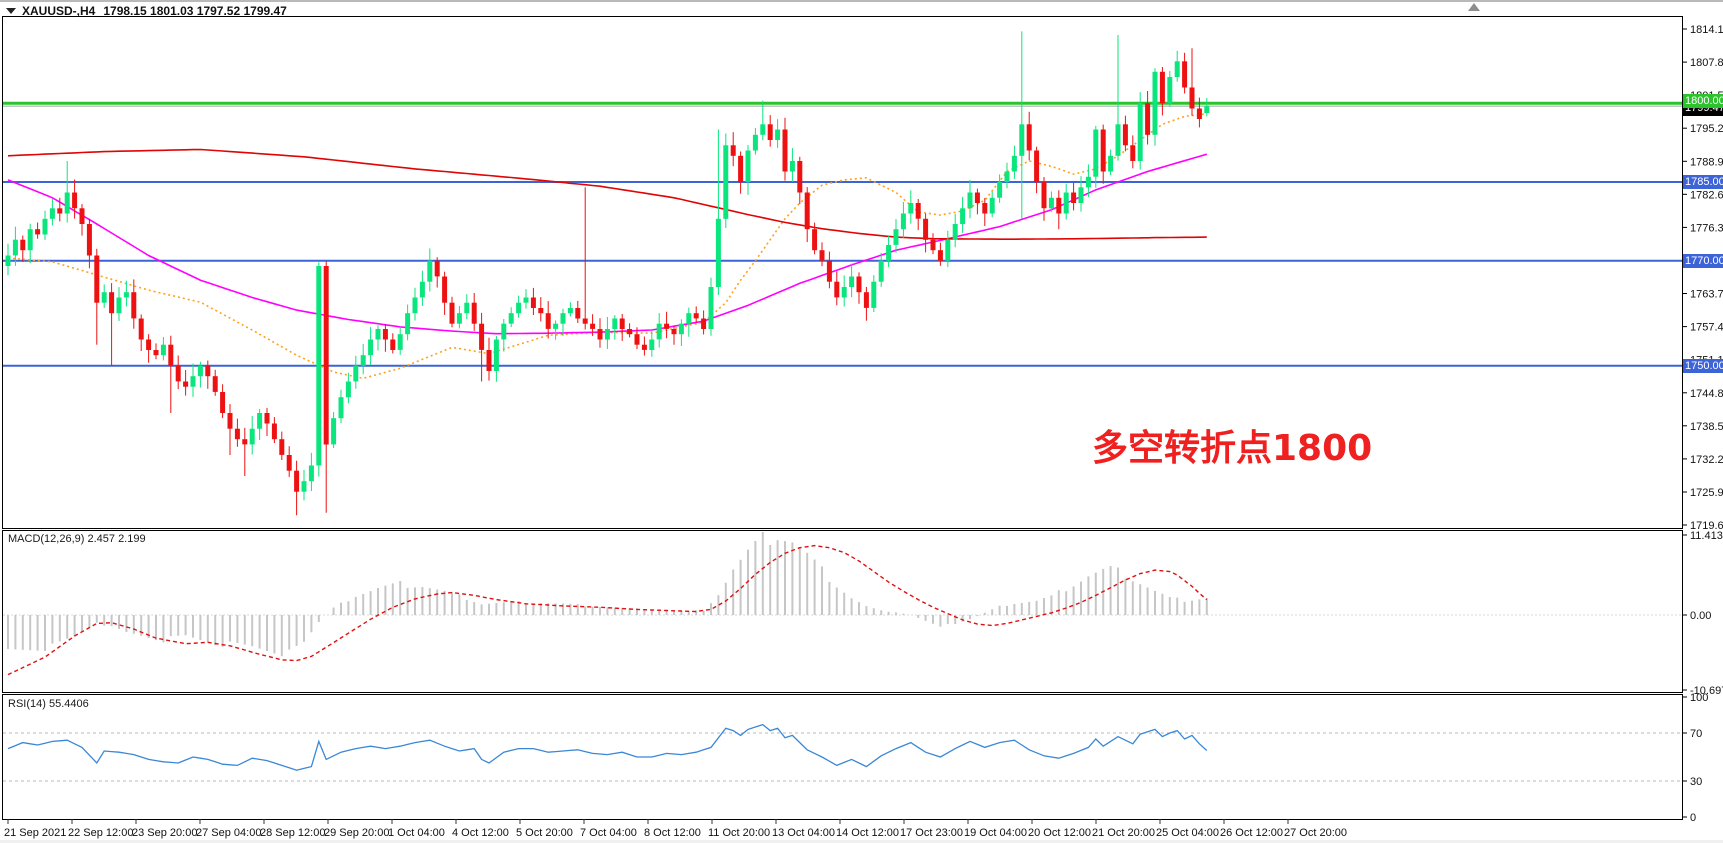 The image size is (1723, 843). I want to click on chart-shift-marker-icon, so click(1474, 7).